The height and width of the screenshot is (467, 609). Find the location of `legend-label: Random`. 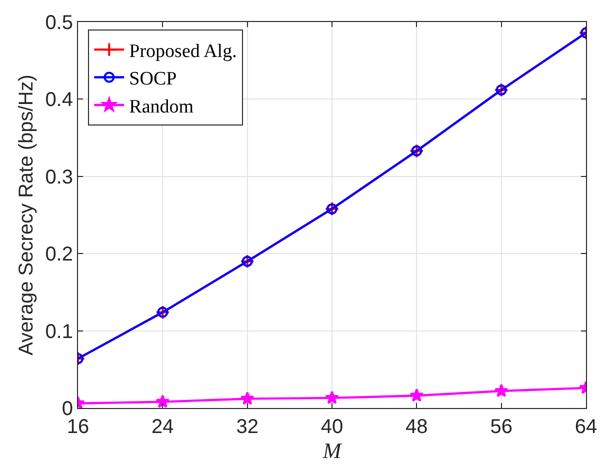

legend-label: Random is located at coordinates (161, 107).